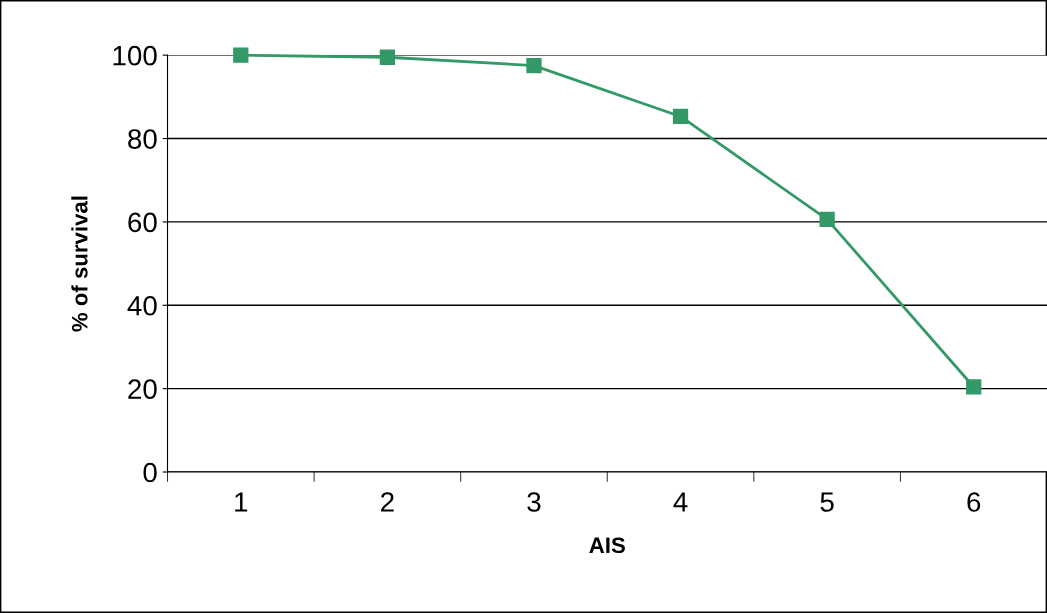  I want to click on x-tick-label: 5, so click(827, 502).